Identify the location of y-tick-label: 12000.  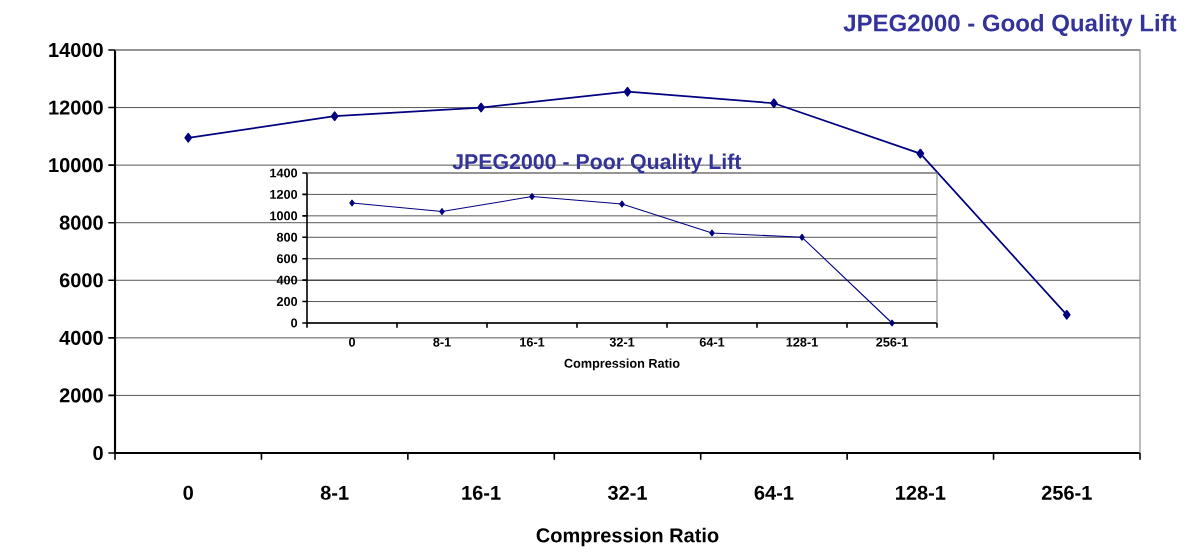
(76, 107).